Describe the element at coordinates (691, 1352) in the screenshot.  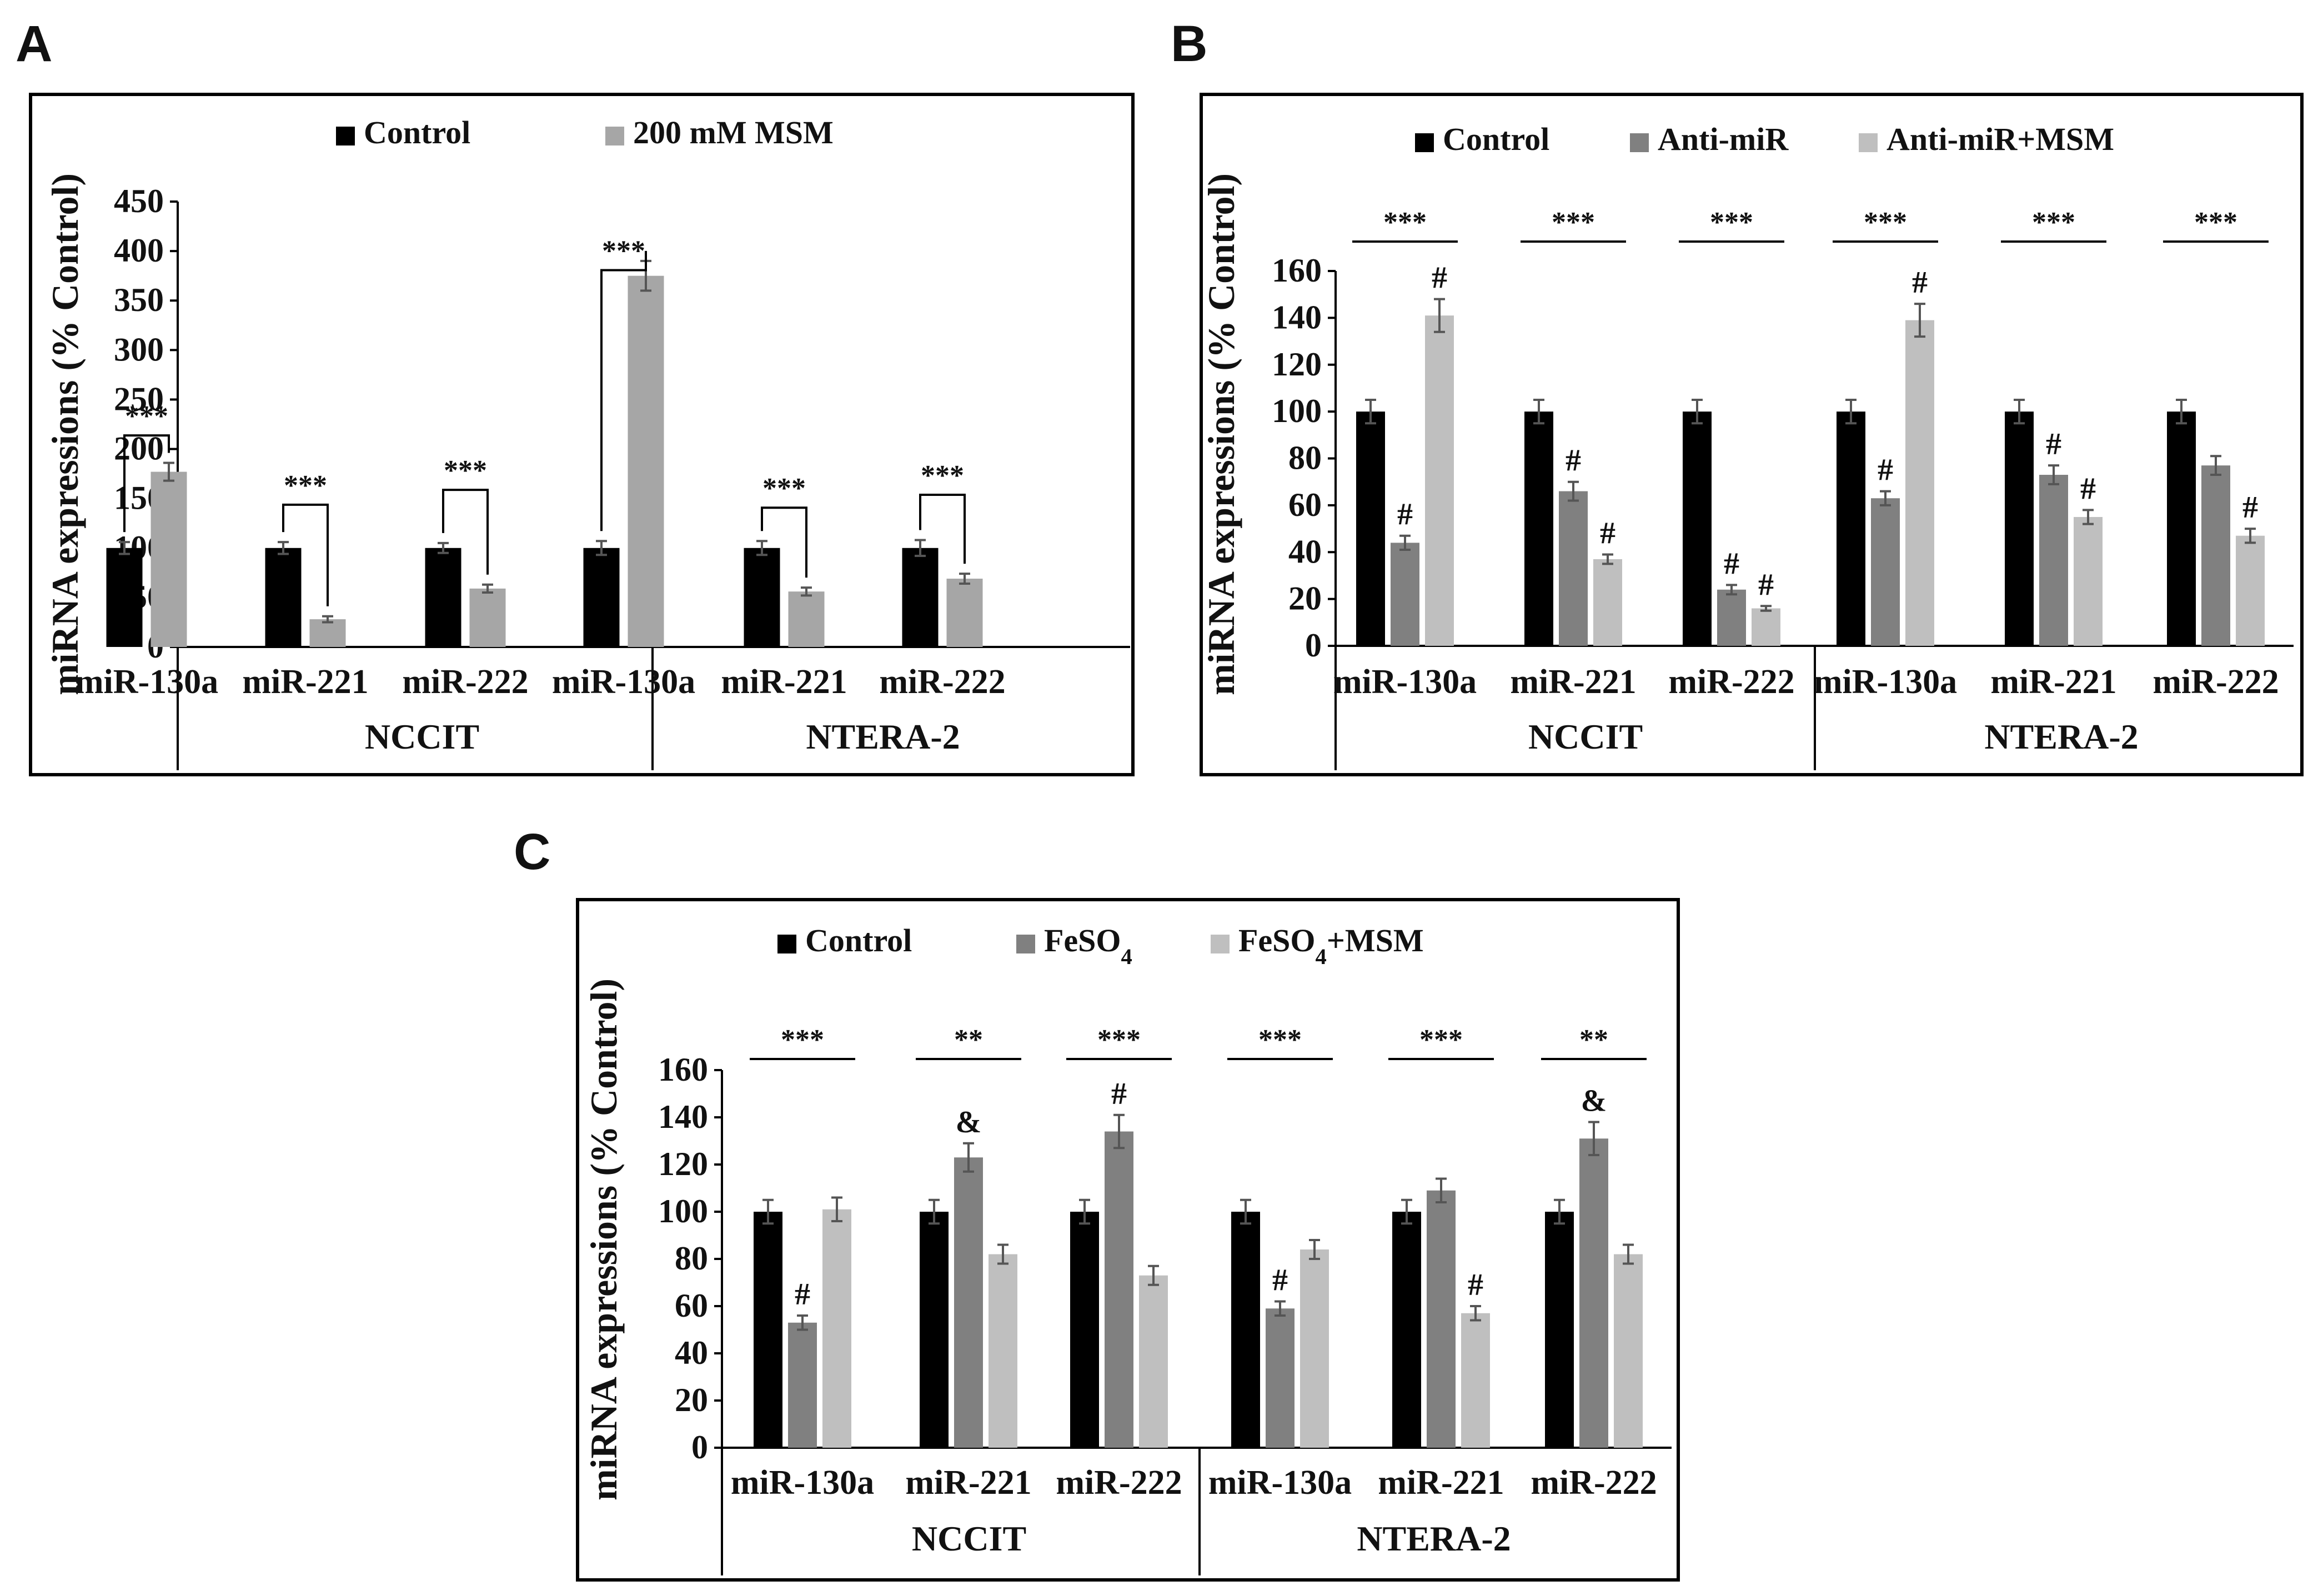
I see `y-tick-label: 40` at that location.